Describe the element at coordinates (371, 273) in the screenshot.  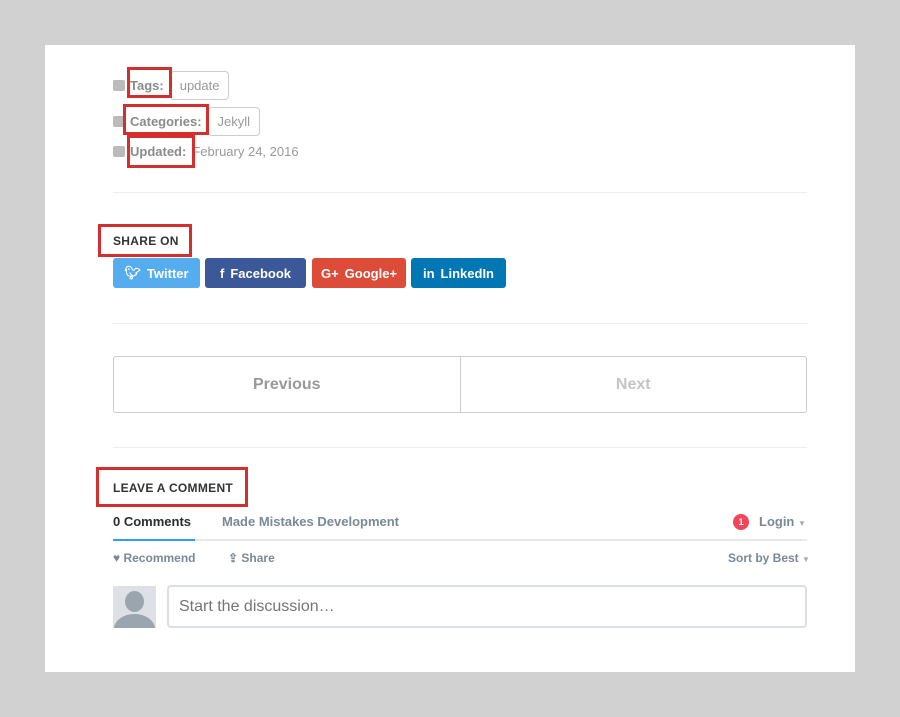
I see `google-label: Google+` at that location.